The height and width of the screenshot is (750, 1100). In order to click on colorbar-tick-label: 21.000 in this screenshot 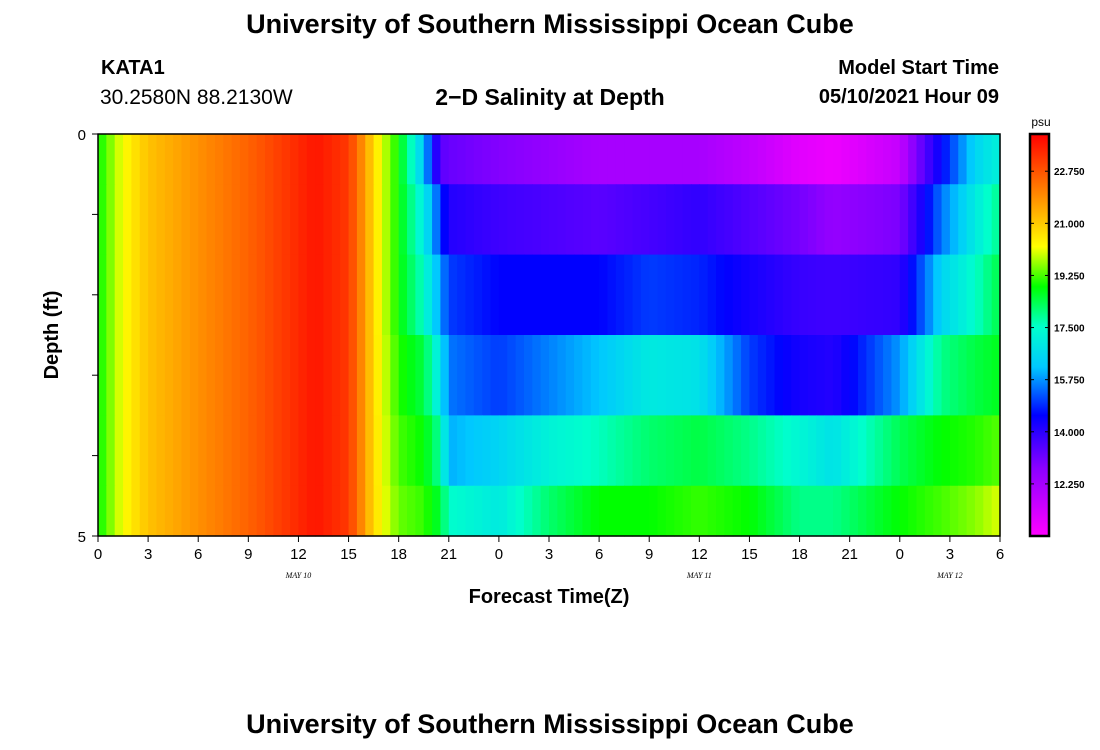, I will do `click(1069, 224)`.